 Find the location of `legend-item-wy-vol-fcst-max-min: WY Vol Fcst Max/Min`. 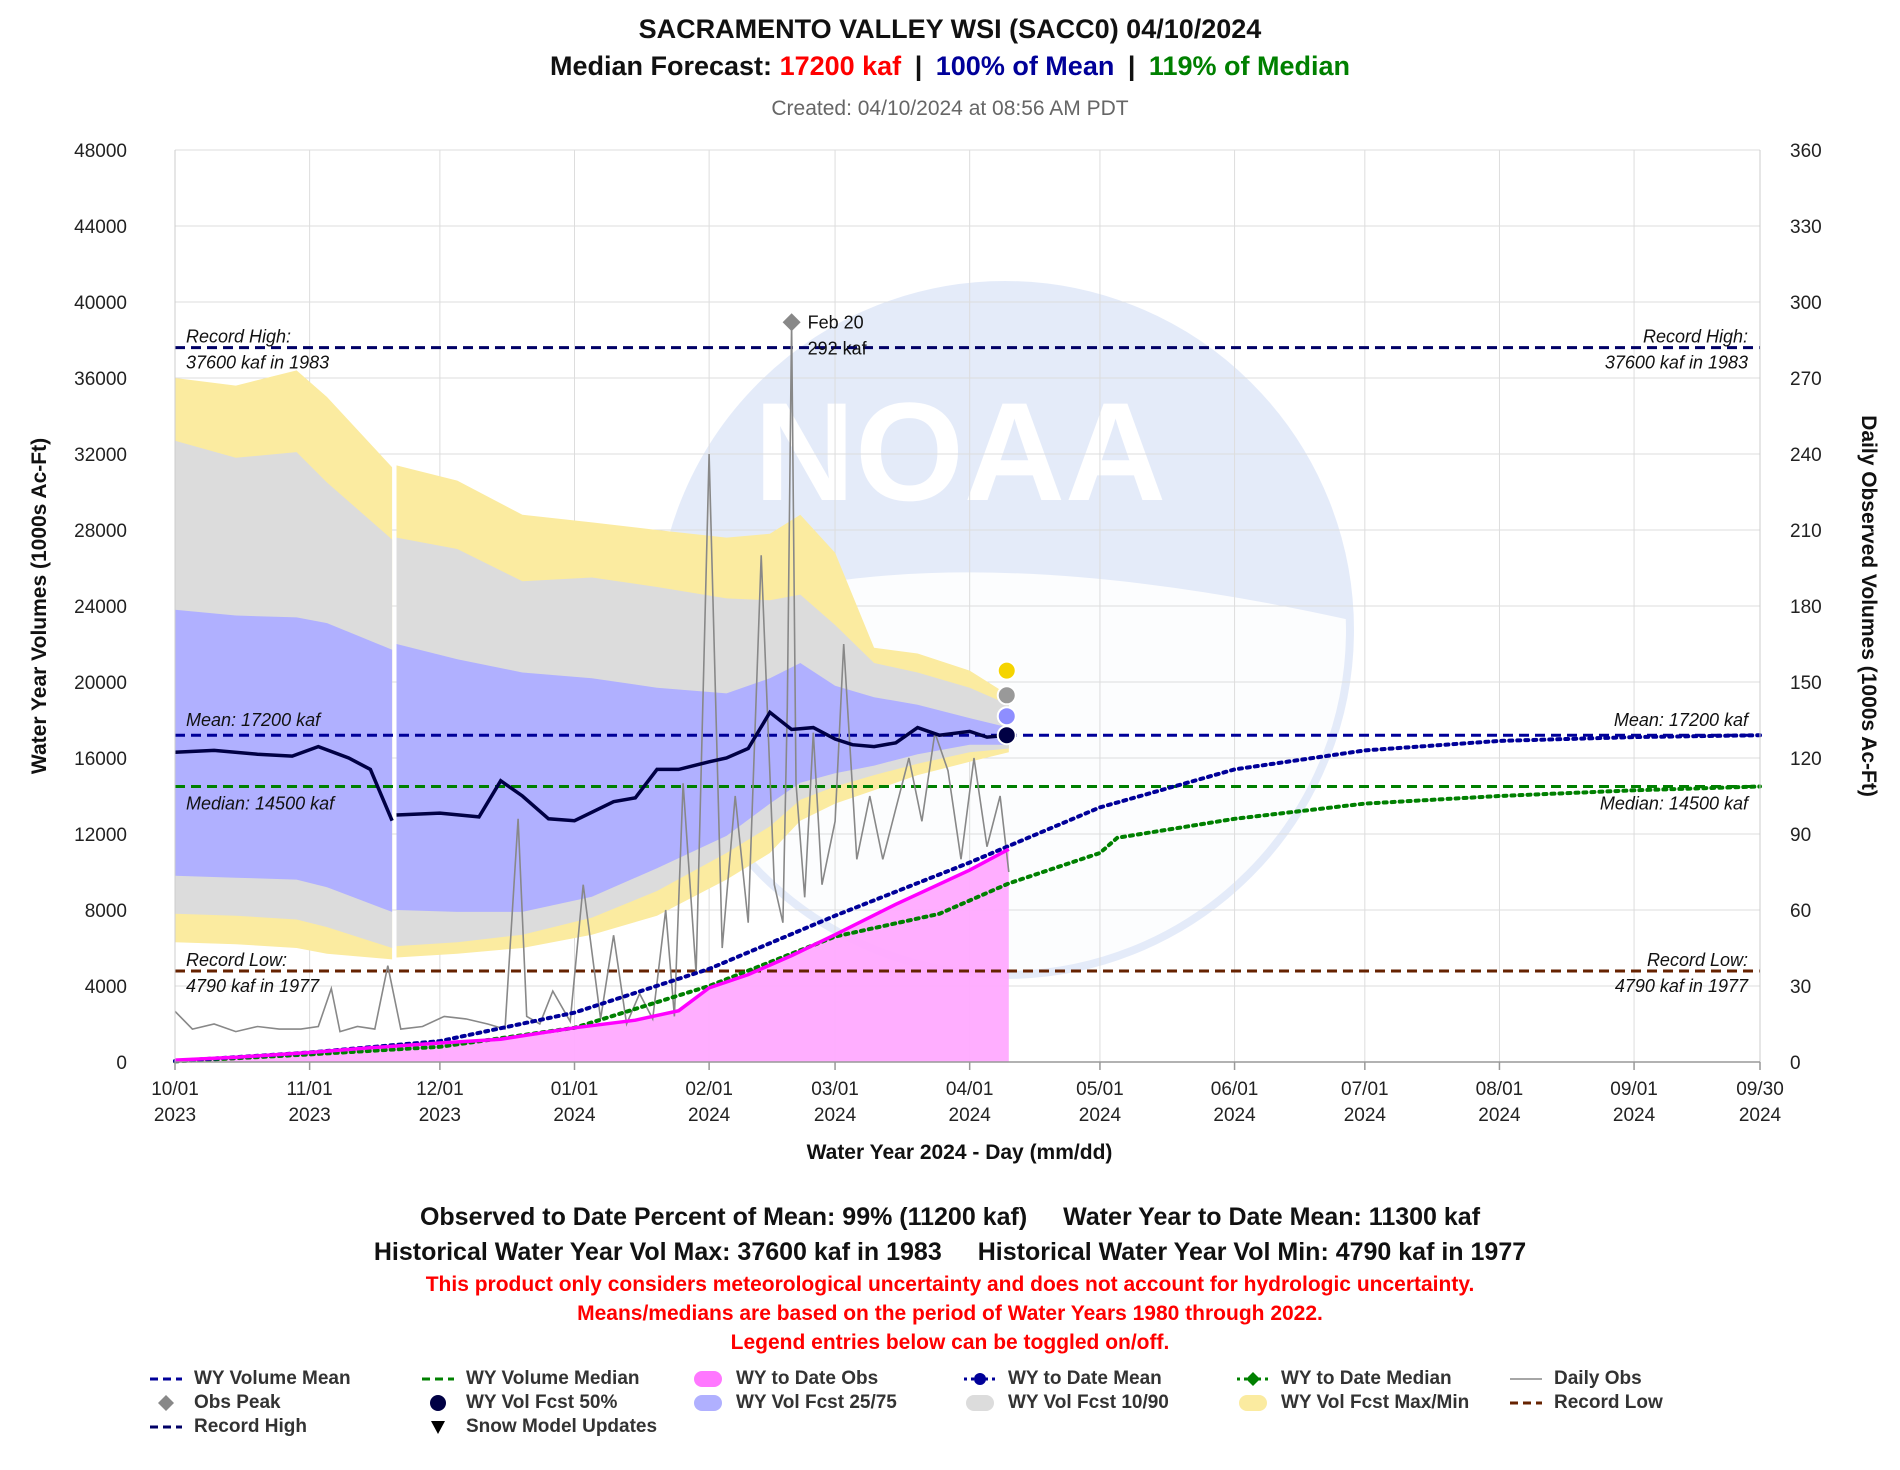

legend-item-wy-vol-fcst-max-min: WY Vol Fcst Max/Min is located at coordinates (1352, 1403).